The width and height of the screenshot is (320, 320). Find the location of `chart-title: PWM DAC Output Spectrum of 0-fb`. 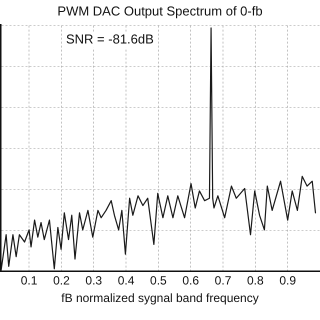

chart-title: PWM DAC Output Spectrum of 0-fb is located at coordinates (160, 10).